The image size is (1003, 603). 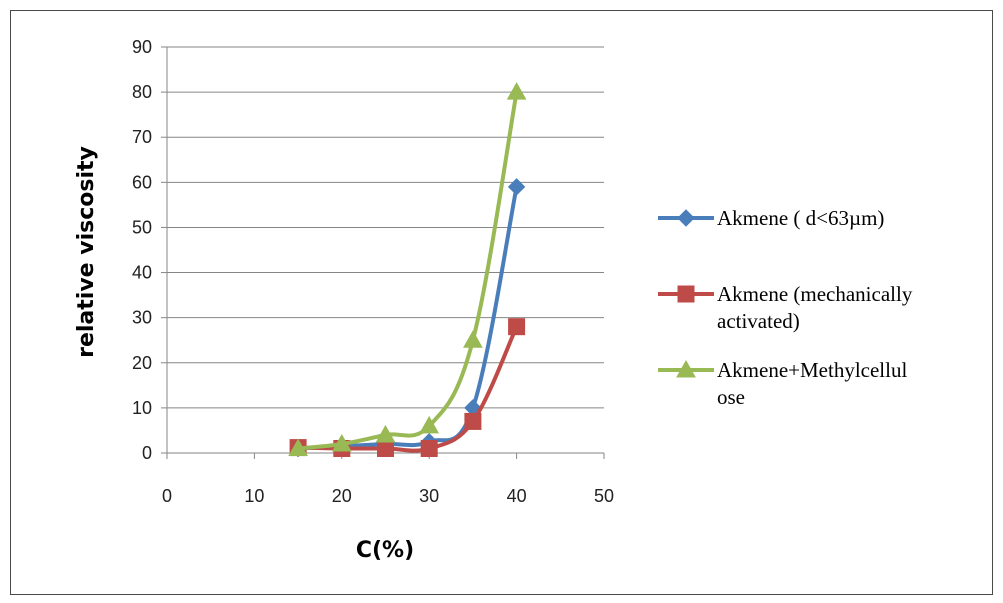 I want to click on y-tick-label-90: 90, so click(x=142, y=47).